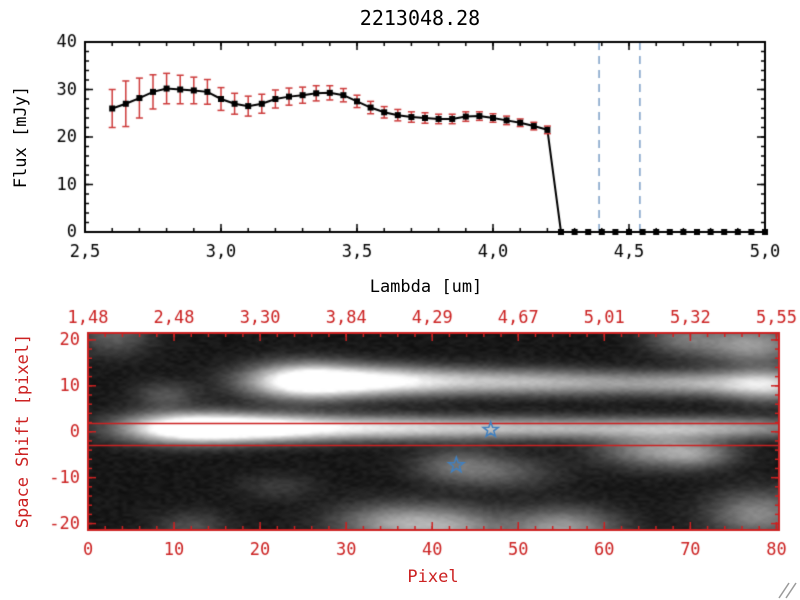  Describe the element at coordinates (787, 590) in the screenshot. I see `corner-resize-marks` at that location.